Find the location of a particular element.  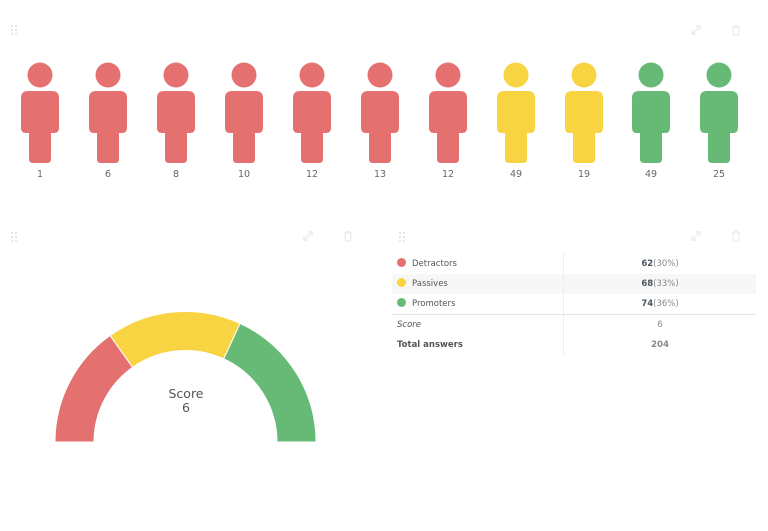

row-count: 62 is located at coordinates (647, 264).